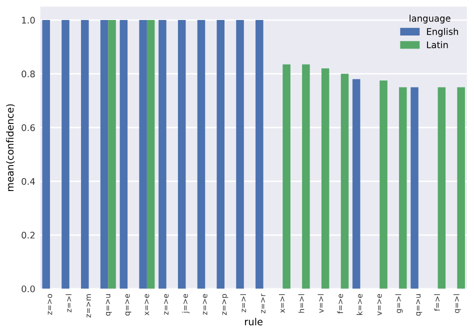 The height and width of the screenshot is (330, 474). What do you see at coordinates (437, 44) in the screenshot?
I see `legend-label: Latin` at bounding box center [437, 44].